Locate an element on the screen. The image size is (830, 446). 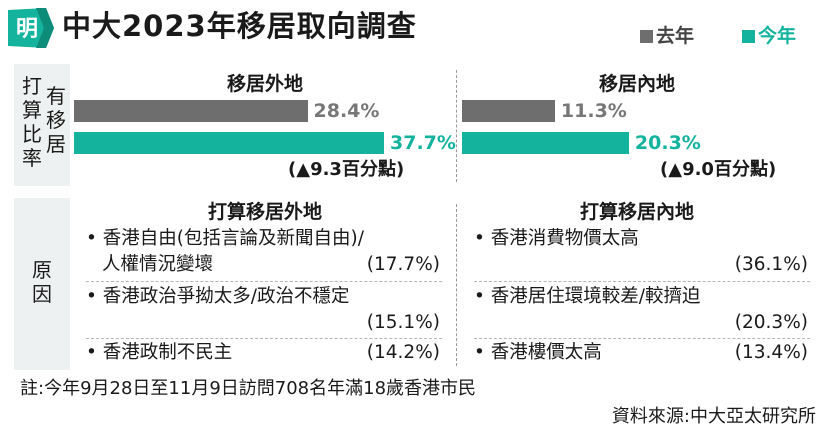
legend-item-this-year: 今年 is located at coordinates (769, 36).